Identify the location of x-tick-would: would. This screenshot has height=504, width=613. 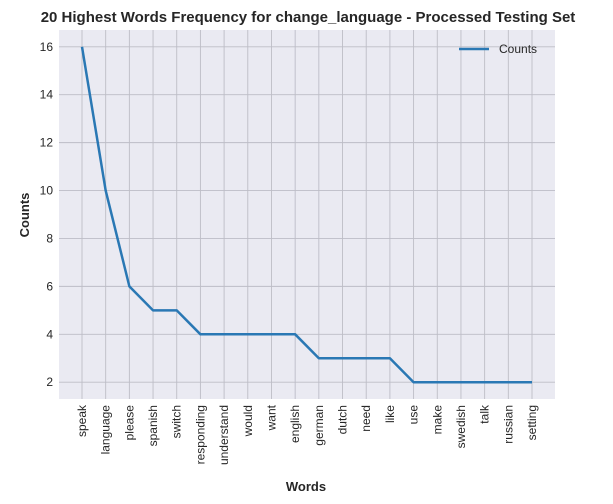
(248, 421).